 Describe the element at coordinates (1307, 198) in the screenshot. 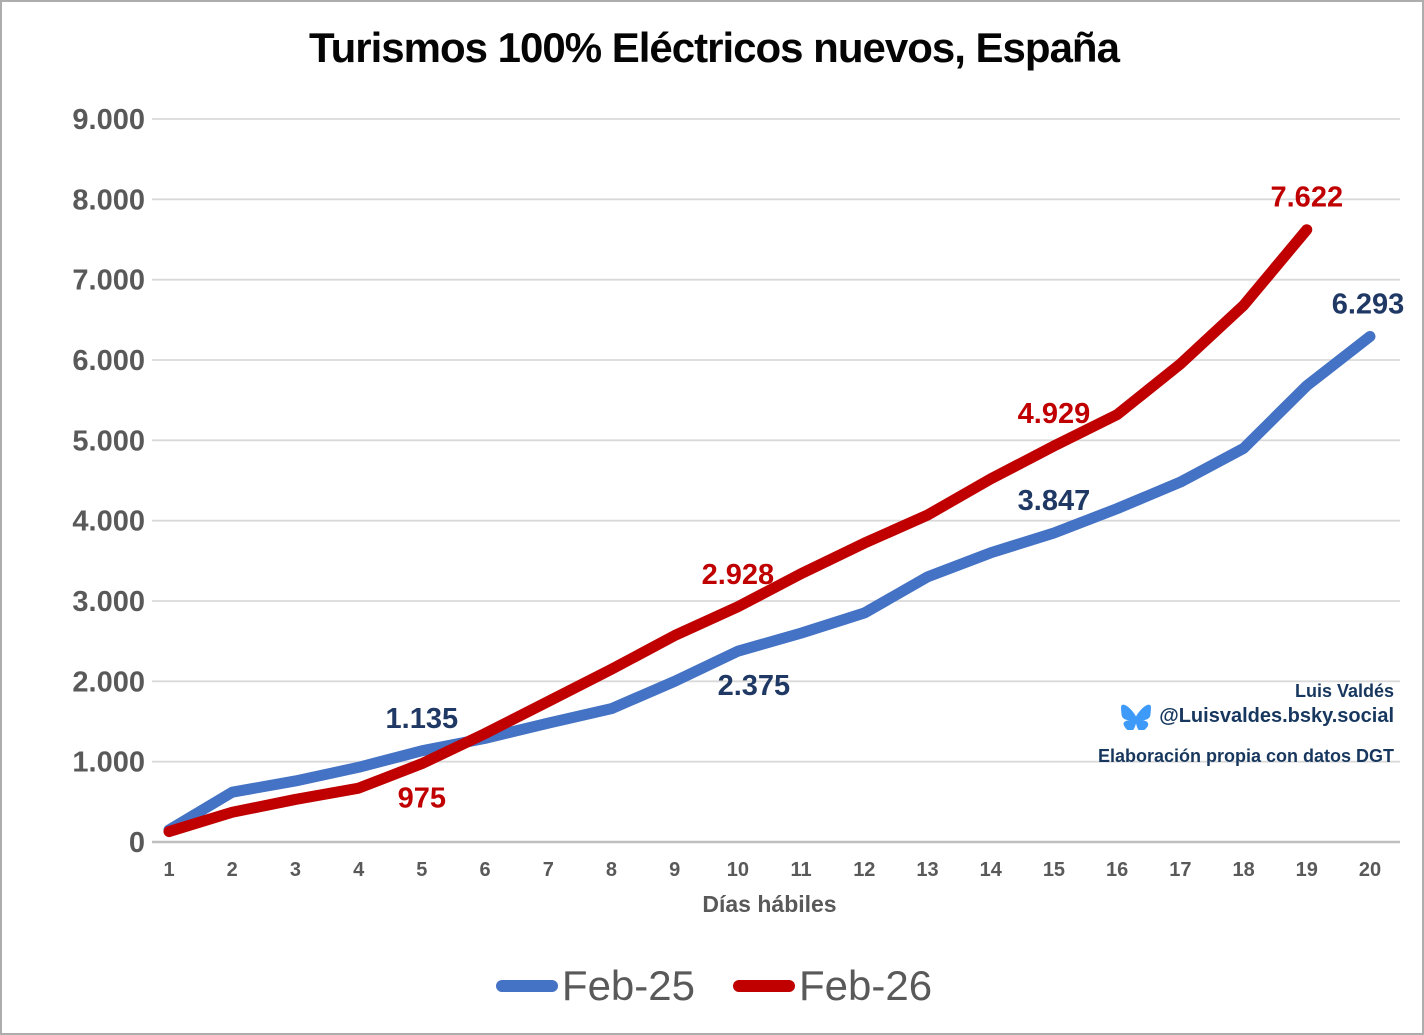

I see `data-label-feb-26-day19: 7.622` at that location.